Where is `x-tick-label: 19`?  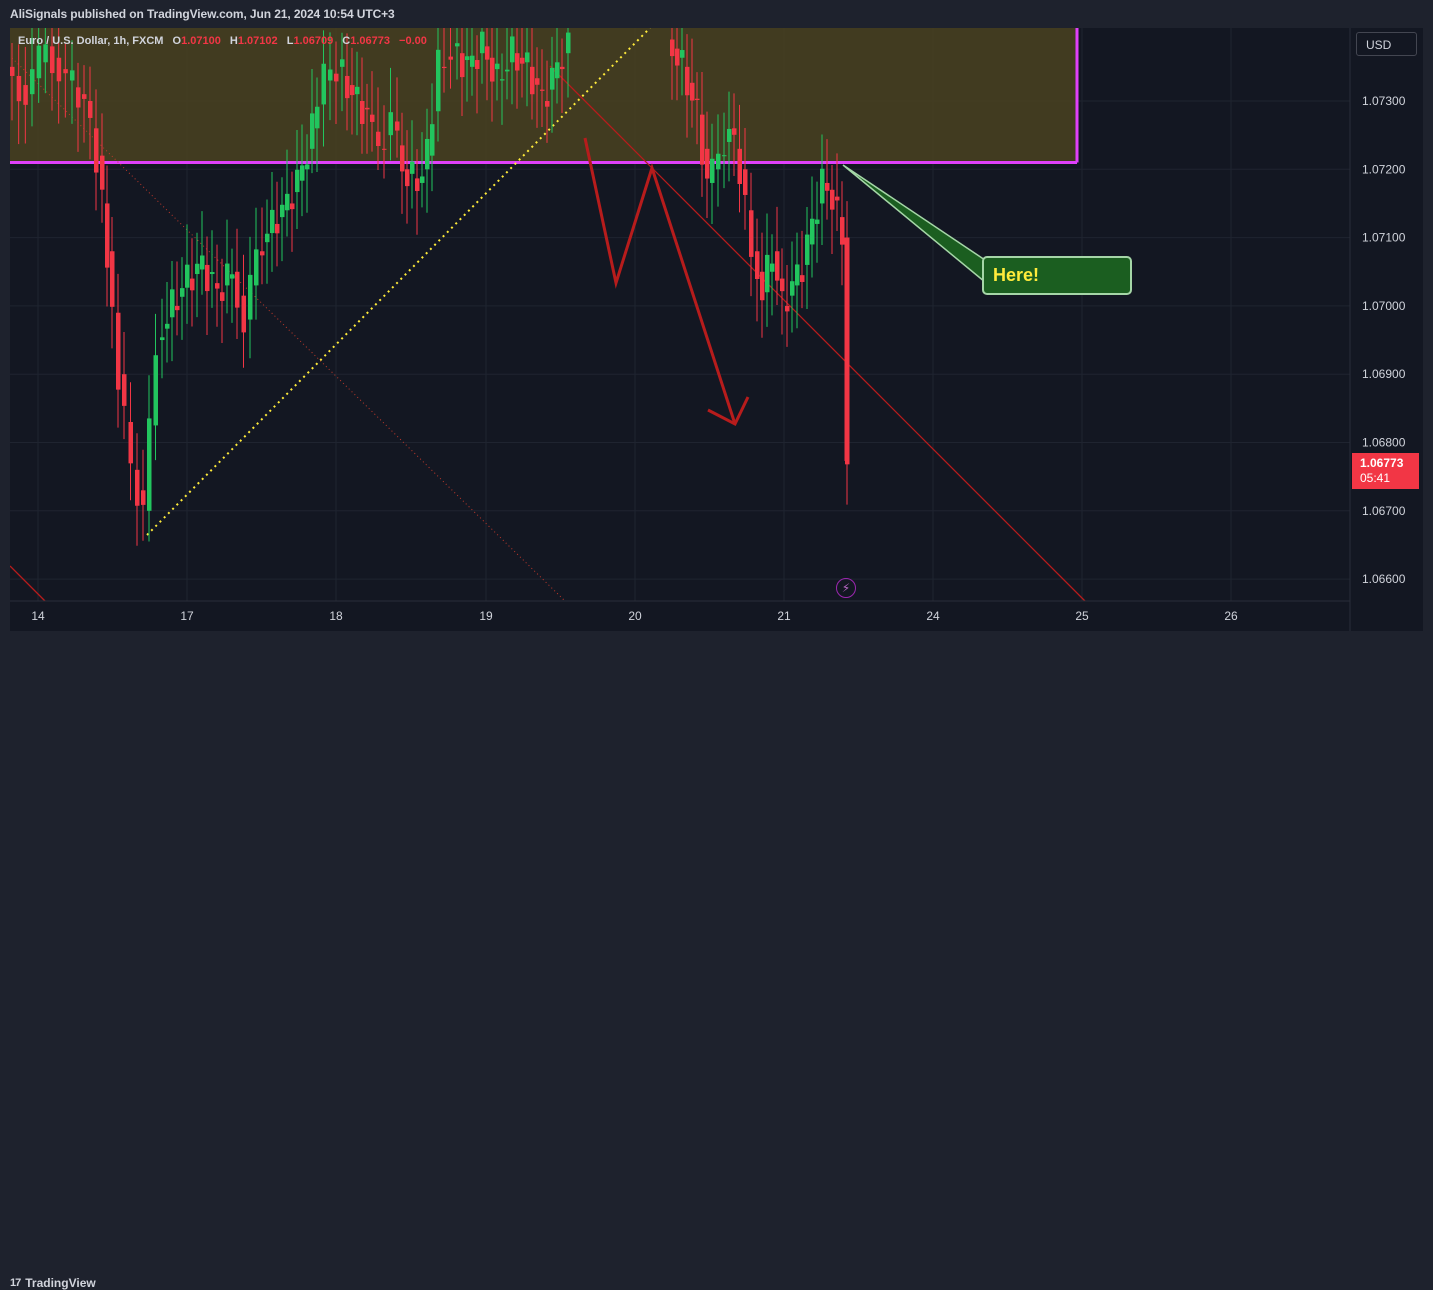 x-tick-label: 19 is located at coordinates (486, 616).